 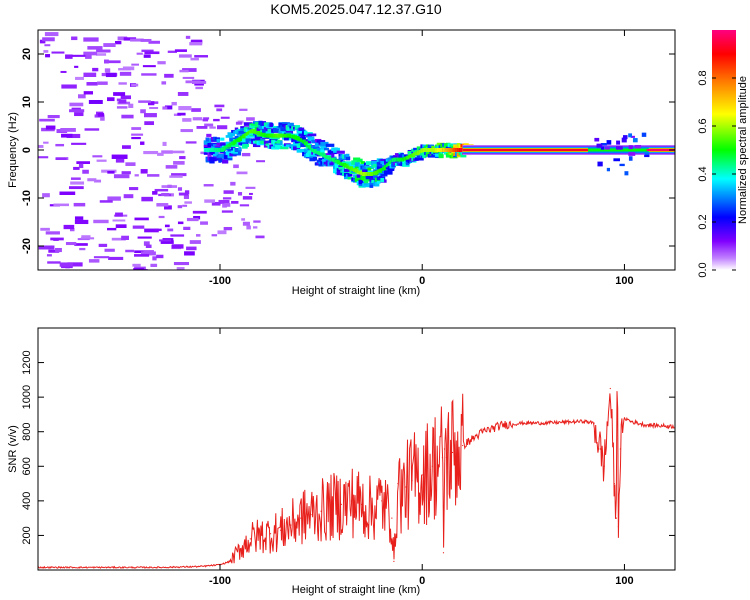 What do you see at coordinates (743, 150) in the screenshot?
I see `colorbar-label: Normalized spectral amplitude` at bounding box center [743, 150].